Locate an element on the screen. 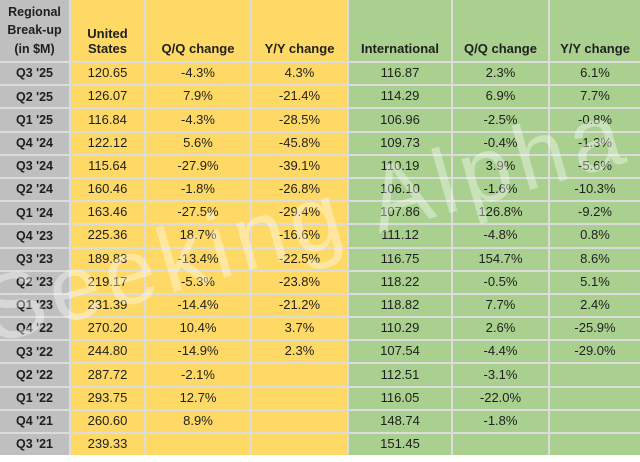 The width and height of the screenshot is (640, 462). row-label: Q4 '22 is located at coordinates (34, 329).